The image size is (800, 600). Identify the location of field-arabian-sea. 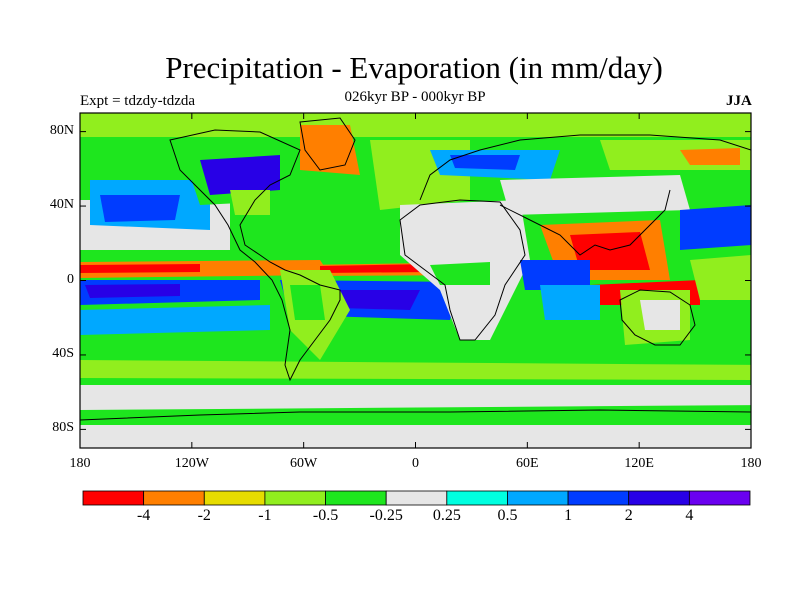
(555, 275).